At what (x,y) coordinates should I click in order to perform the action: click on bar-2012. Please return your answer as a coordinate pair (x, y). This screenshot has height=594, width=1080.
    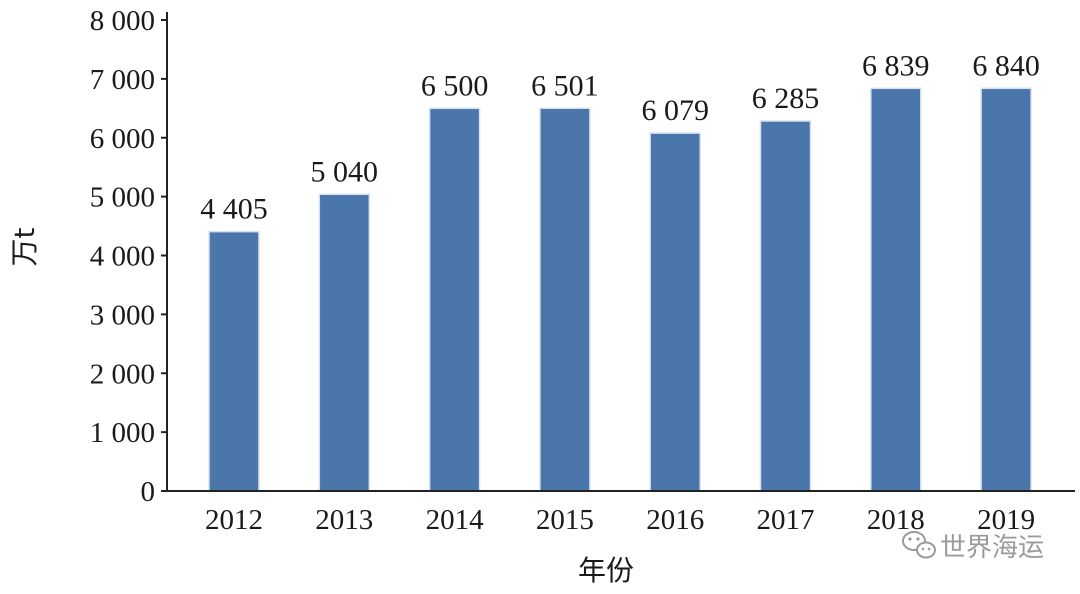
    Looking at the image, I should click on (234, 361).